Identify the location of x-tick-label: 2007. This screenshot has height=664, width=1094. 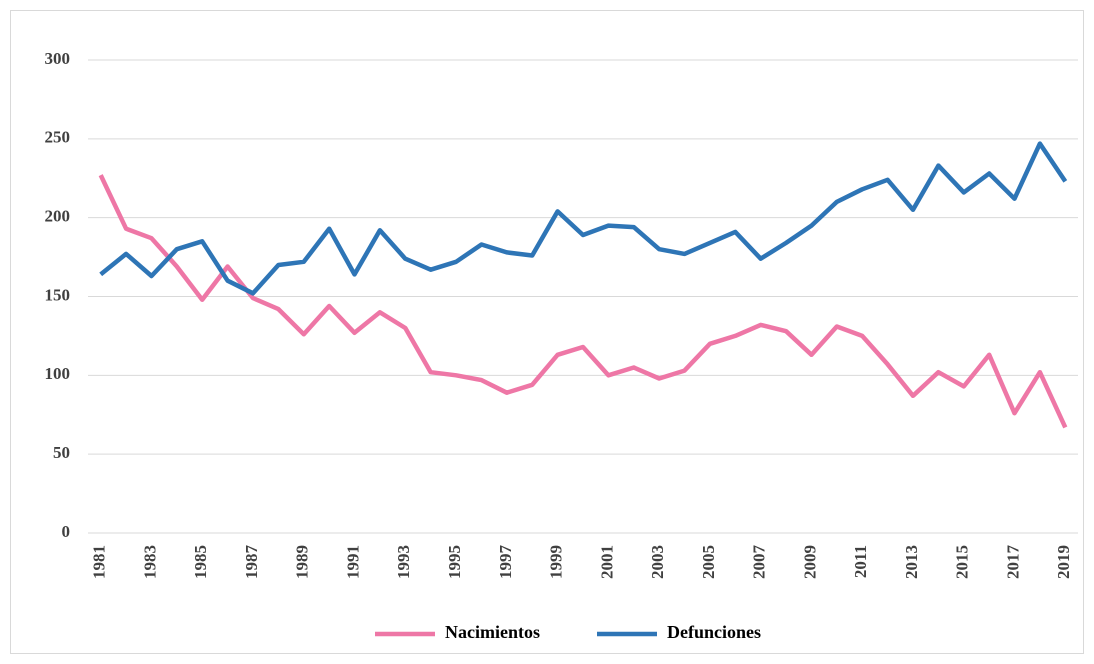
(759, 562).